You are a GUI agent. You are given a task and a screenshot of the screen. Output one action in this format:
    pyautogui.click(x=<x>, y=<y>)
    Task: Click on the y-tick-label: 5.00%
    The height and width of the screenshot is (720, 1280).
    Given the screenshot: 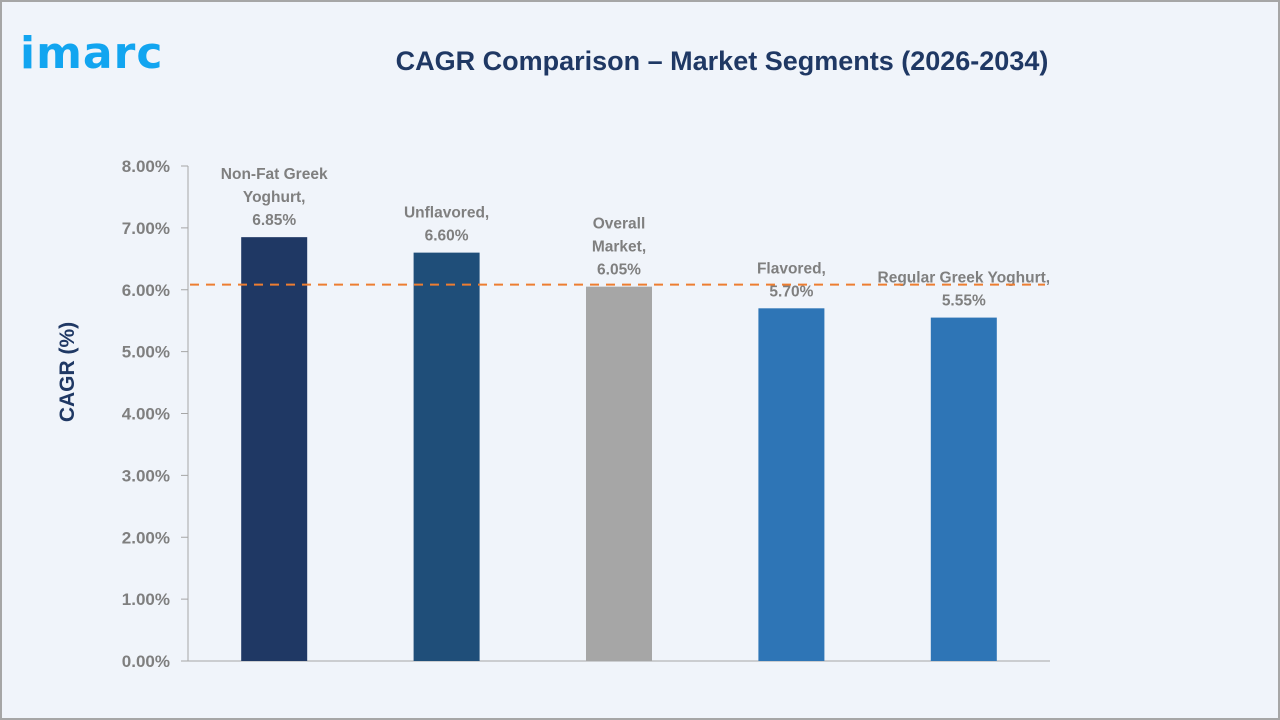 What is the action you would take?
    pyautogui.click(x=146, y=352)
    